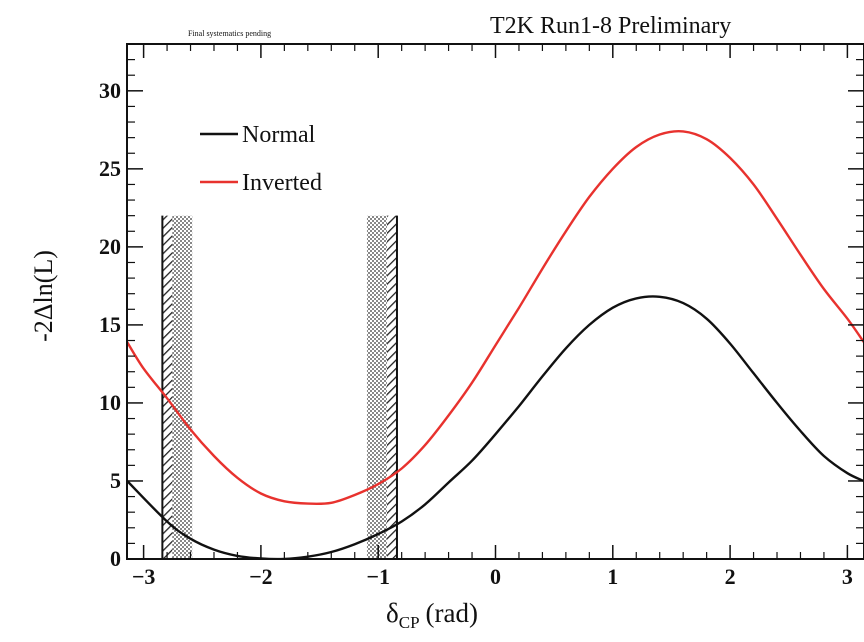  What do you see at coordinates (612, 576) in the screenshot?
I see `x-tick-label: 1` at bounding box center [612, 576].